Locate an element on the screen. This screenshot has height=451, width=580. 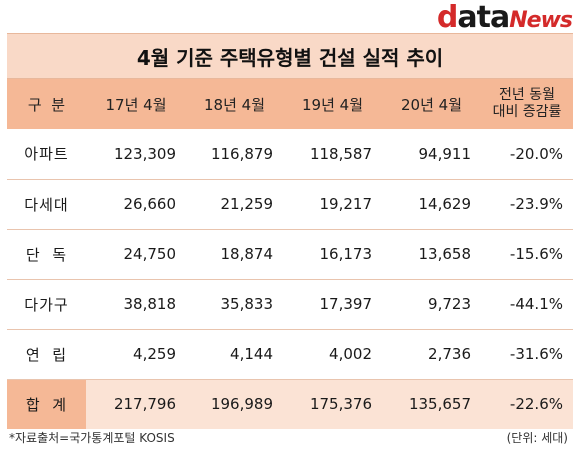
cell-value: 175,376 is located at coordinates (332, 404).